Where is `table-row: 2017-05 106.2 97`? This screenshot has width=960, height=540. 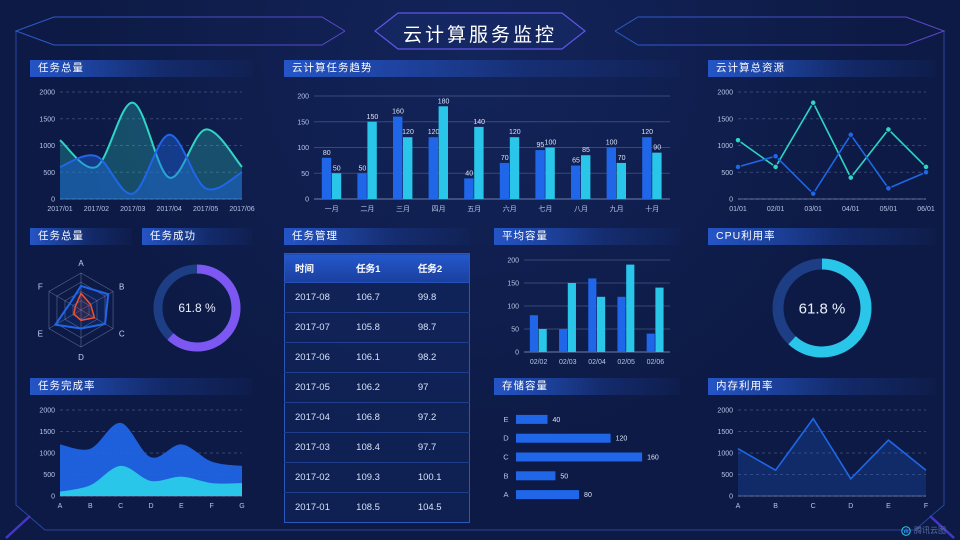
table-row: 2017-05 106.2 97 is located at coordinates (377, 387).